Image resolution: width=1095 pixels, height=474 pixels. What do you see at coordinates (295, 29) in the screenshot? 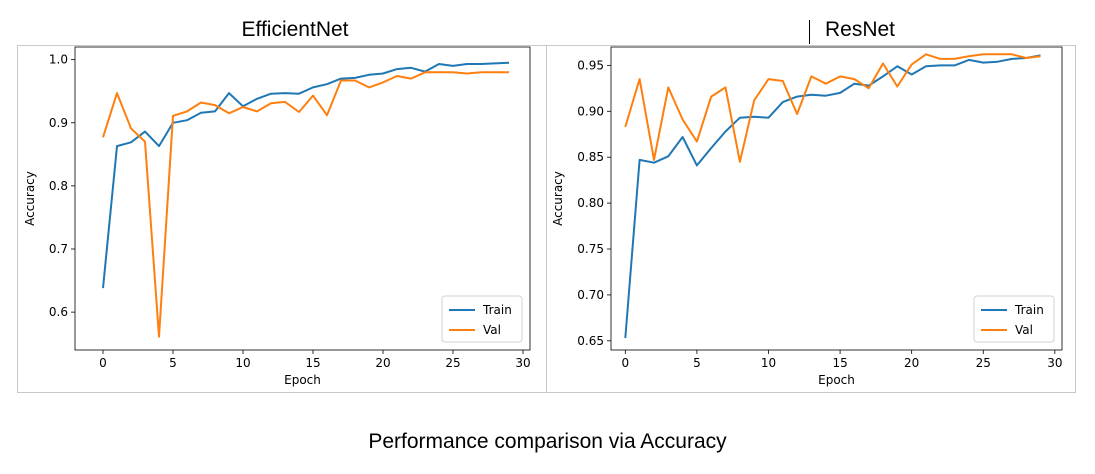
I see `chart-title-efficientnet: EfficientNet` at bounding box center [295, 29].